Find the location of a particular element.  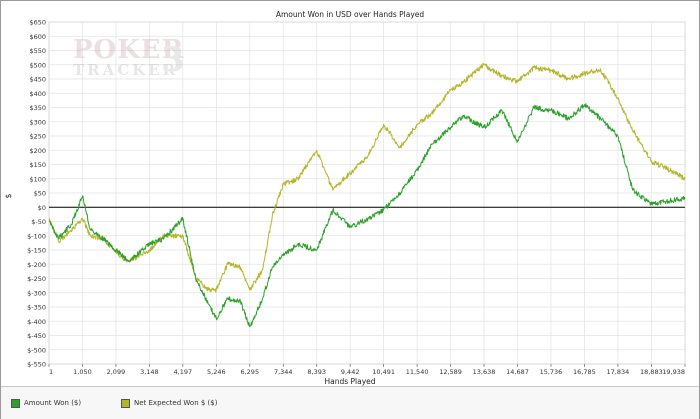

chart-title: Amount Won in USD over Hands Played is located at coordinates (350, 14).